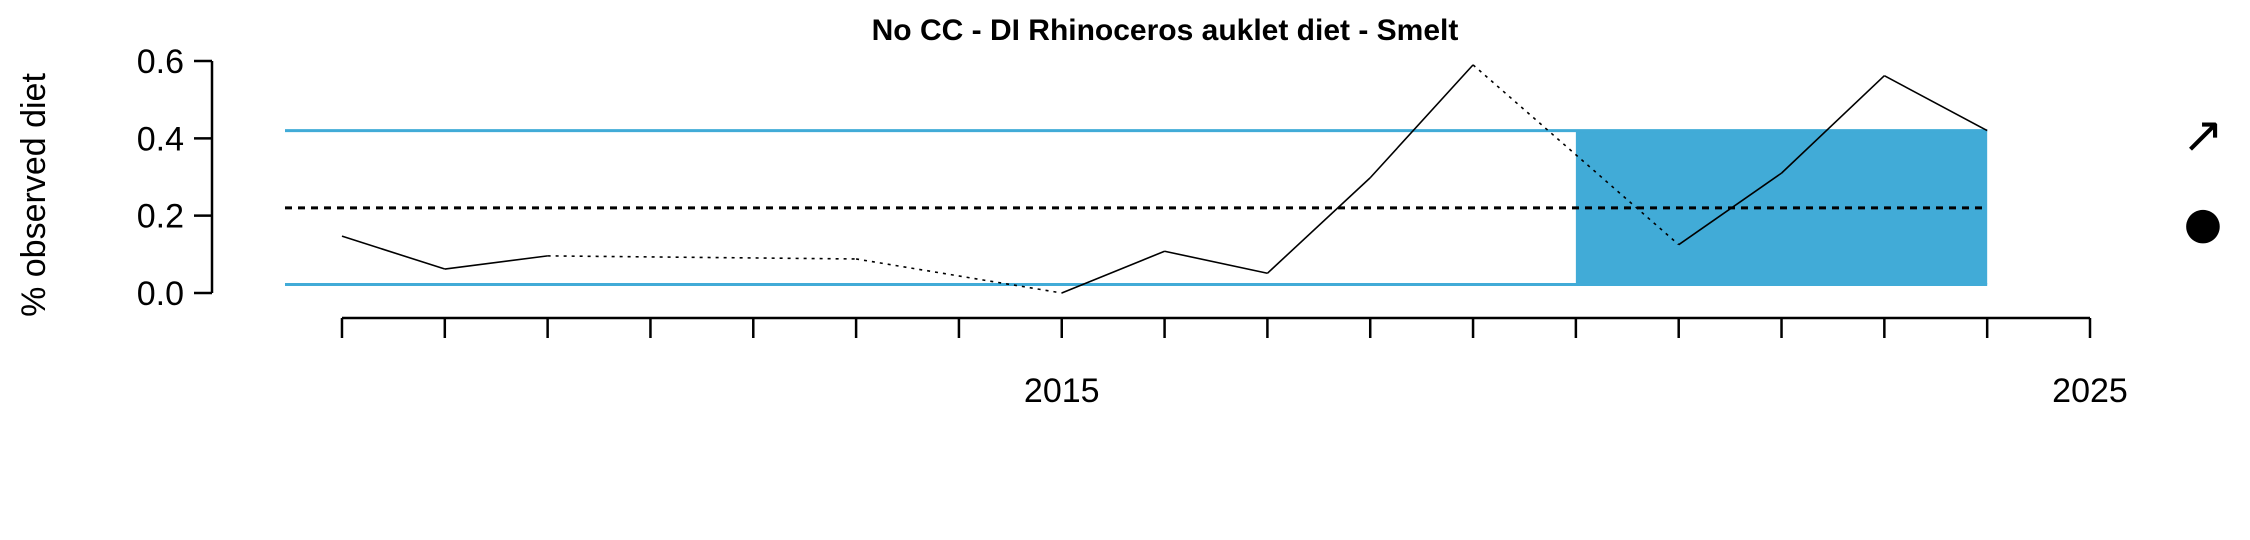  I want to click on y-tick-label: 0.0, so click(160, 294).